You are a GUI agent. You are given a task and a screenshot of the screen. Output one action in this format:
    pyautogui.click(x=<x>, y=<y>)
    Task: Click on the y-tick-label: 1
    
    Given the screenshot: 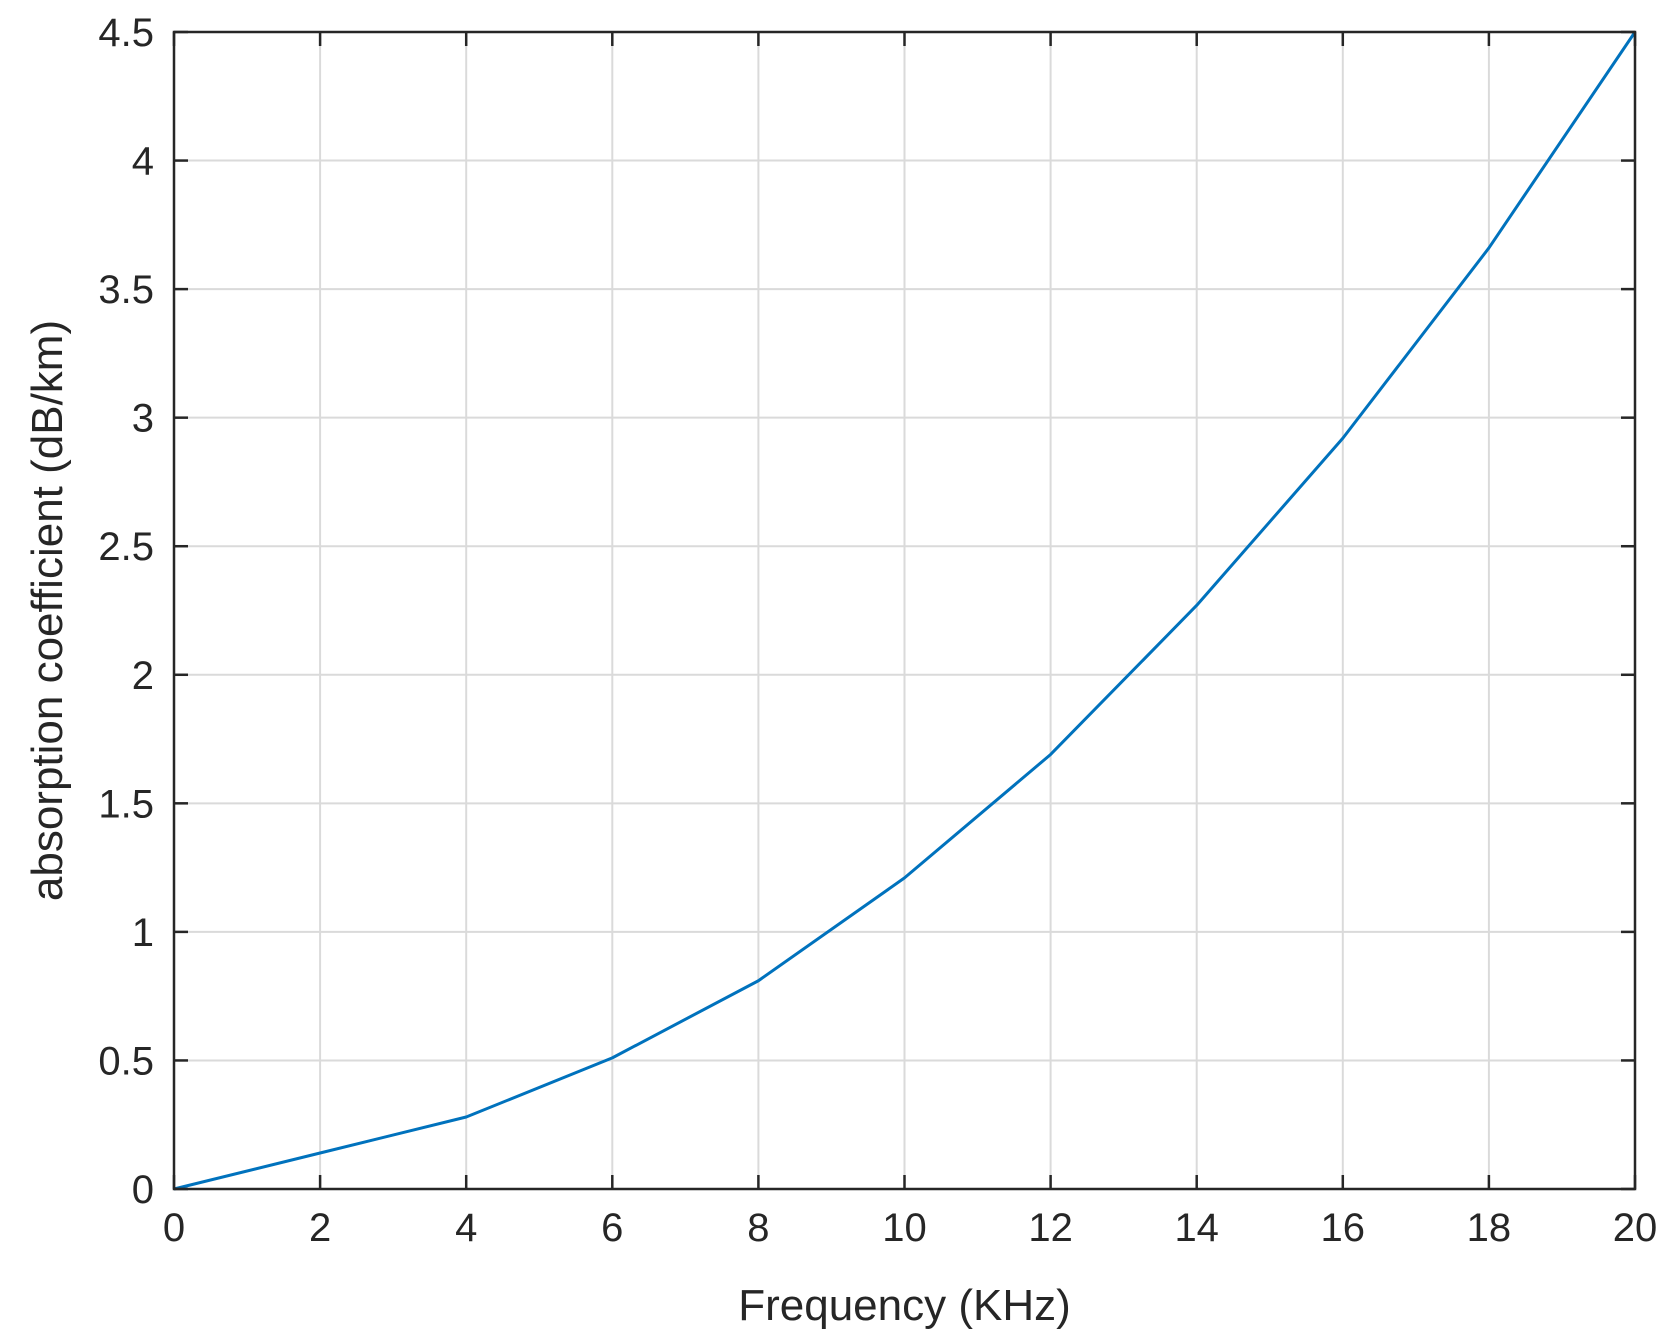 What is the action you would take?
    pyautogui.click(x=143, y=933)
    